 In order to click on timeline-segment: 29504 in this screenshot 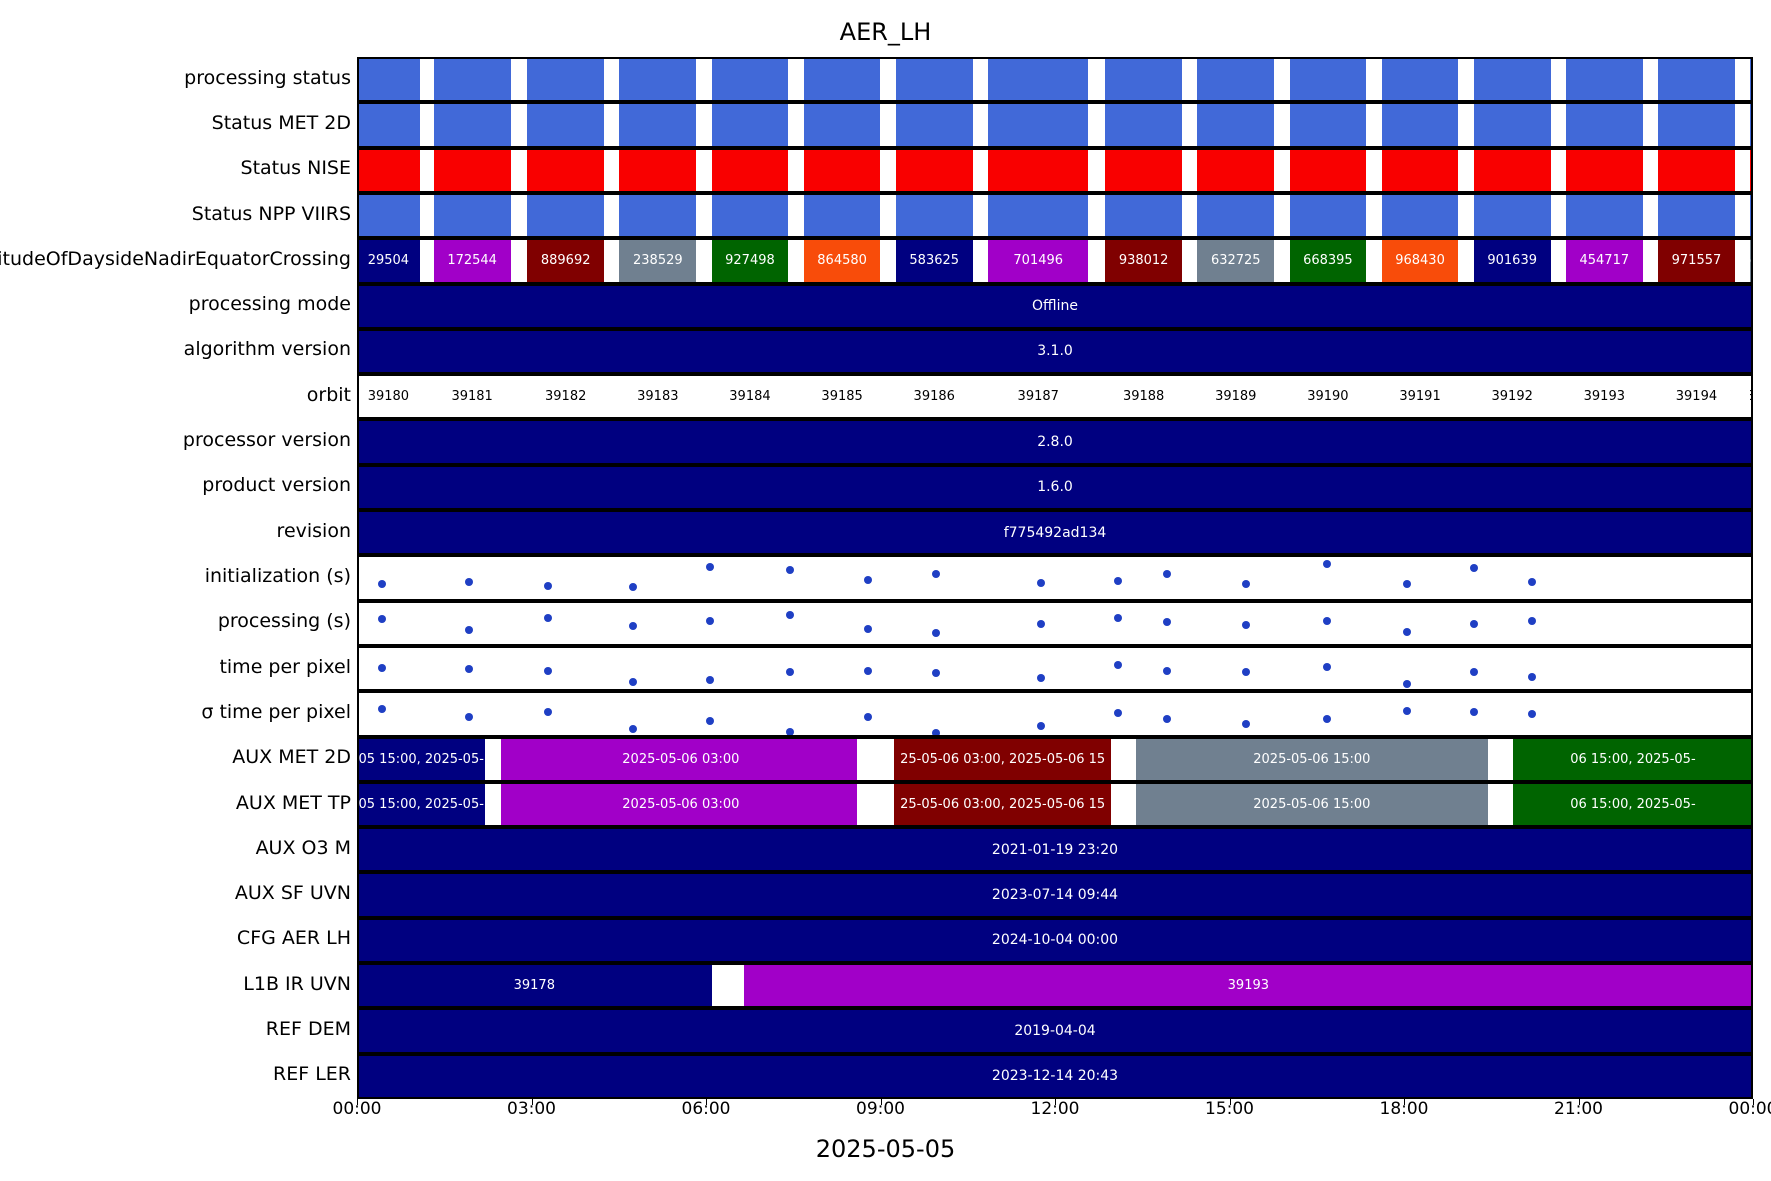, I will do `click(388, 261)`.